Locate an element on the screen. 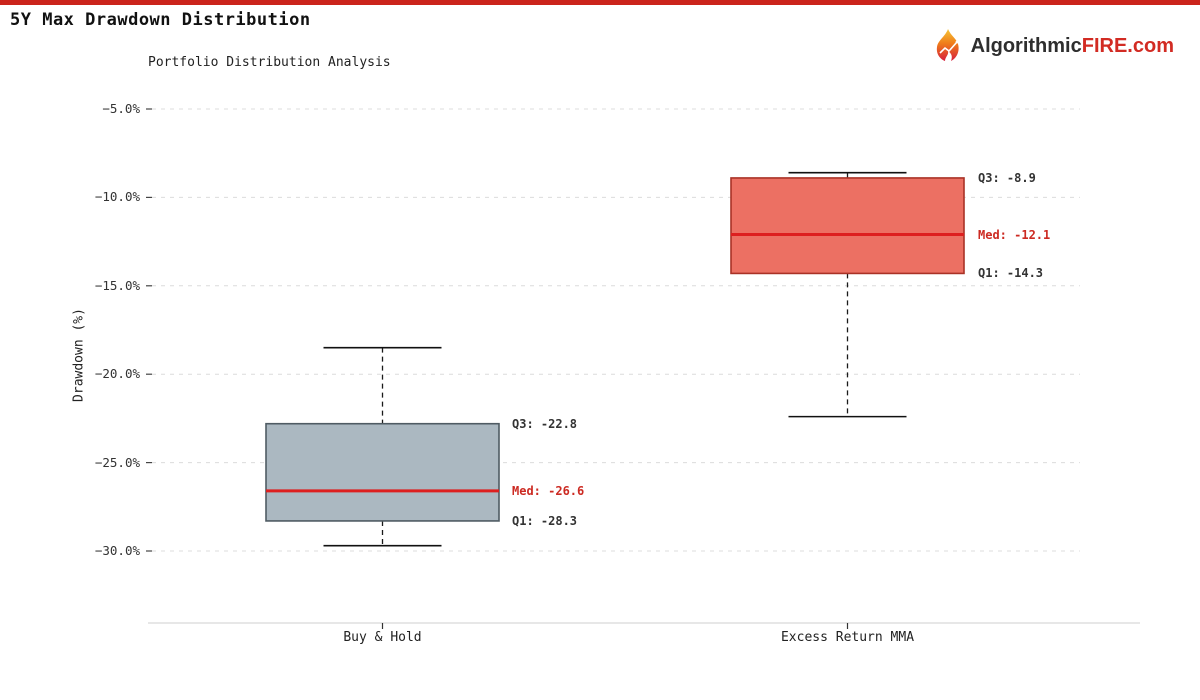 The width and height of the screenshot is (1200, 700). brand-text: AlgorithmicFIRE.com is located at coordinates (1072, 46).